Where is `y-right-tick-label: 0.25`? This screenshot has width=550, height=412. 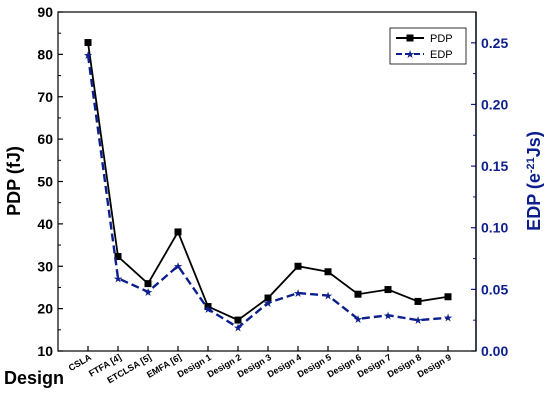 y-right-tick-label: 0.25 is located at coordinates (494, 43).